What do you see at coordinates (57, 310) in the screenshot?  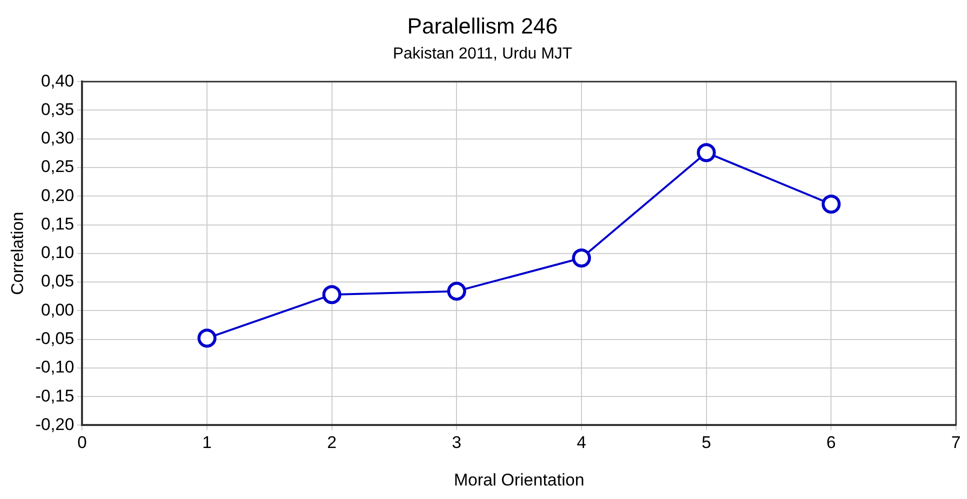 I see `y-tick-label: 0,00` at bounding box center [57, 310].